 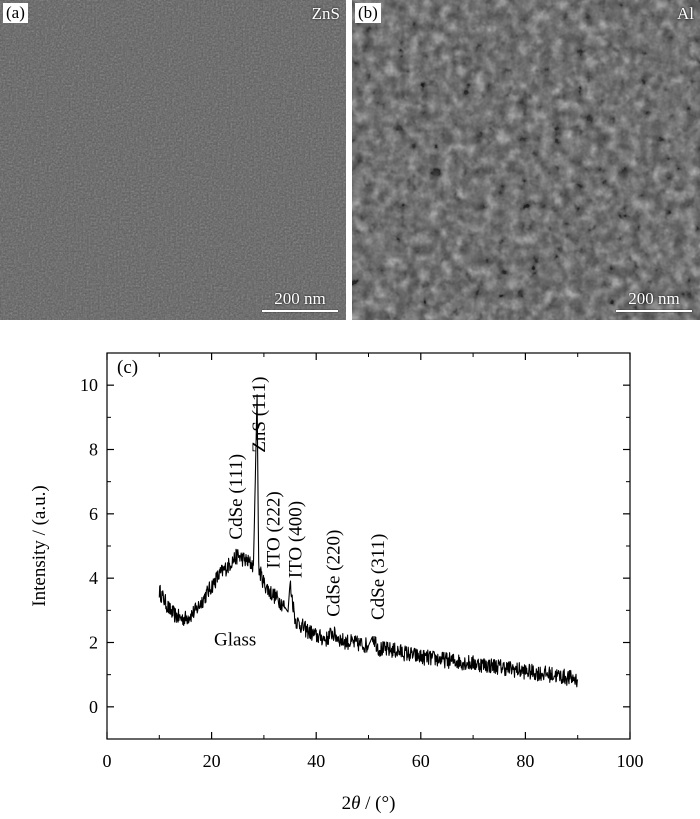 I want to click on peak-label: Glass, so click(x=235, y=640).